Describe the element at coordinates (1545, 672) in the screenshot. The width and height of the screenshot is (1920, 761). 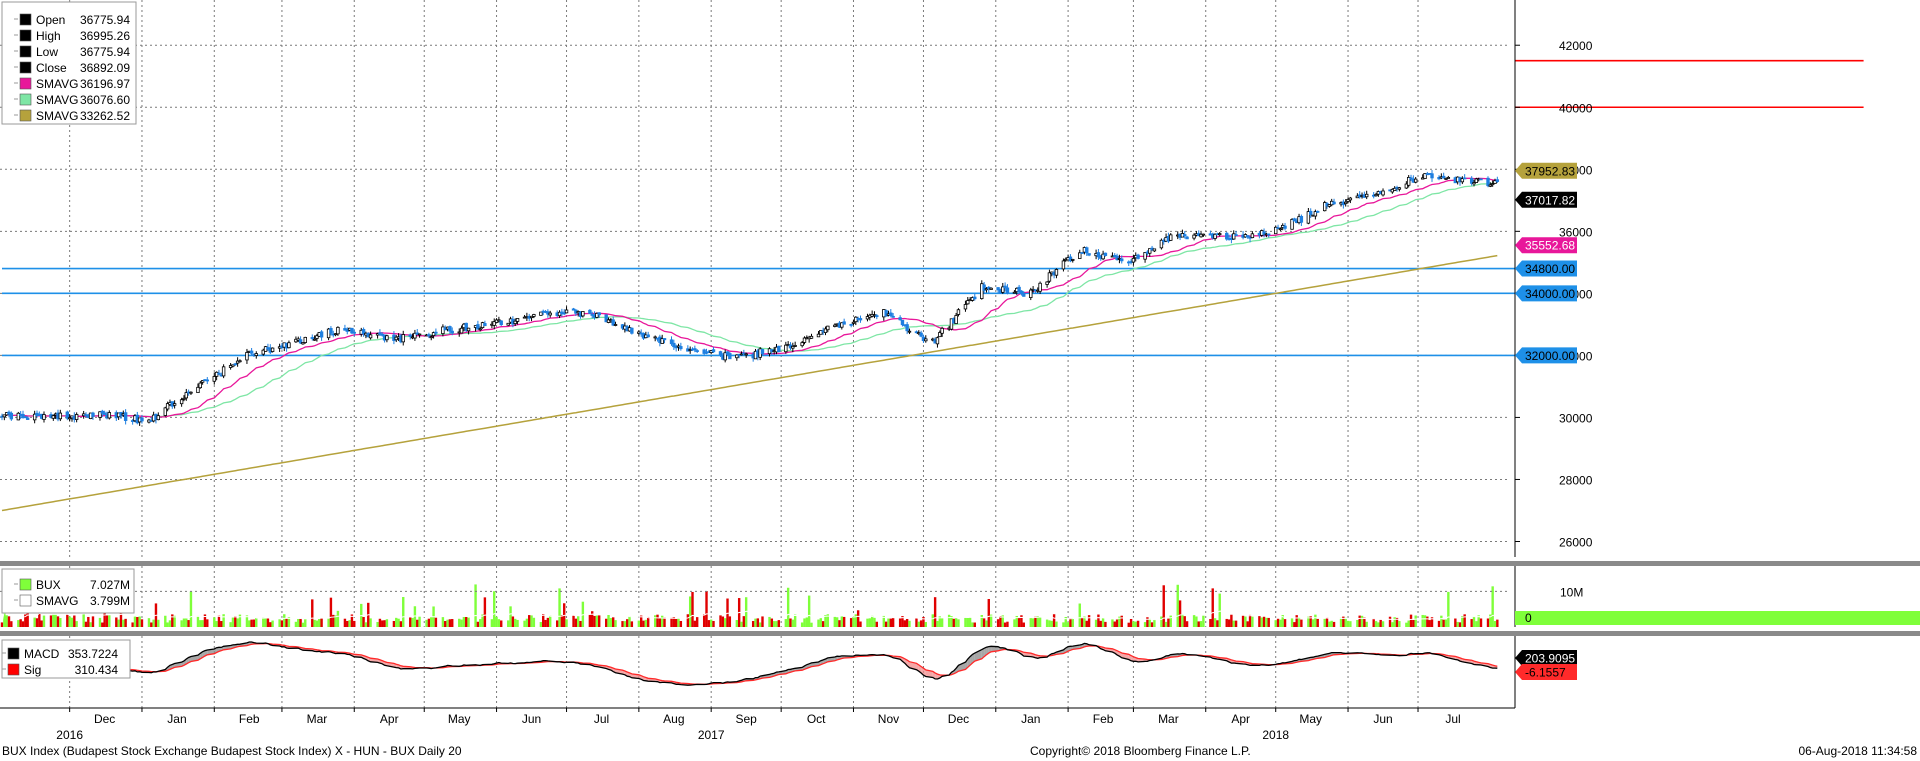
I see `macd-value-tags: 203.9095-6.1557` at that location.